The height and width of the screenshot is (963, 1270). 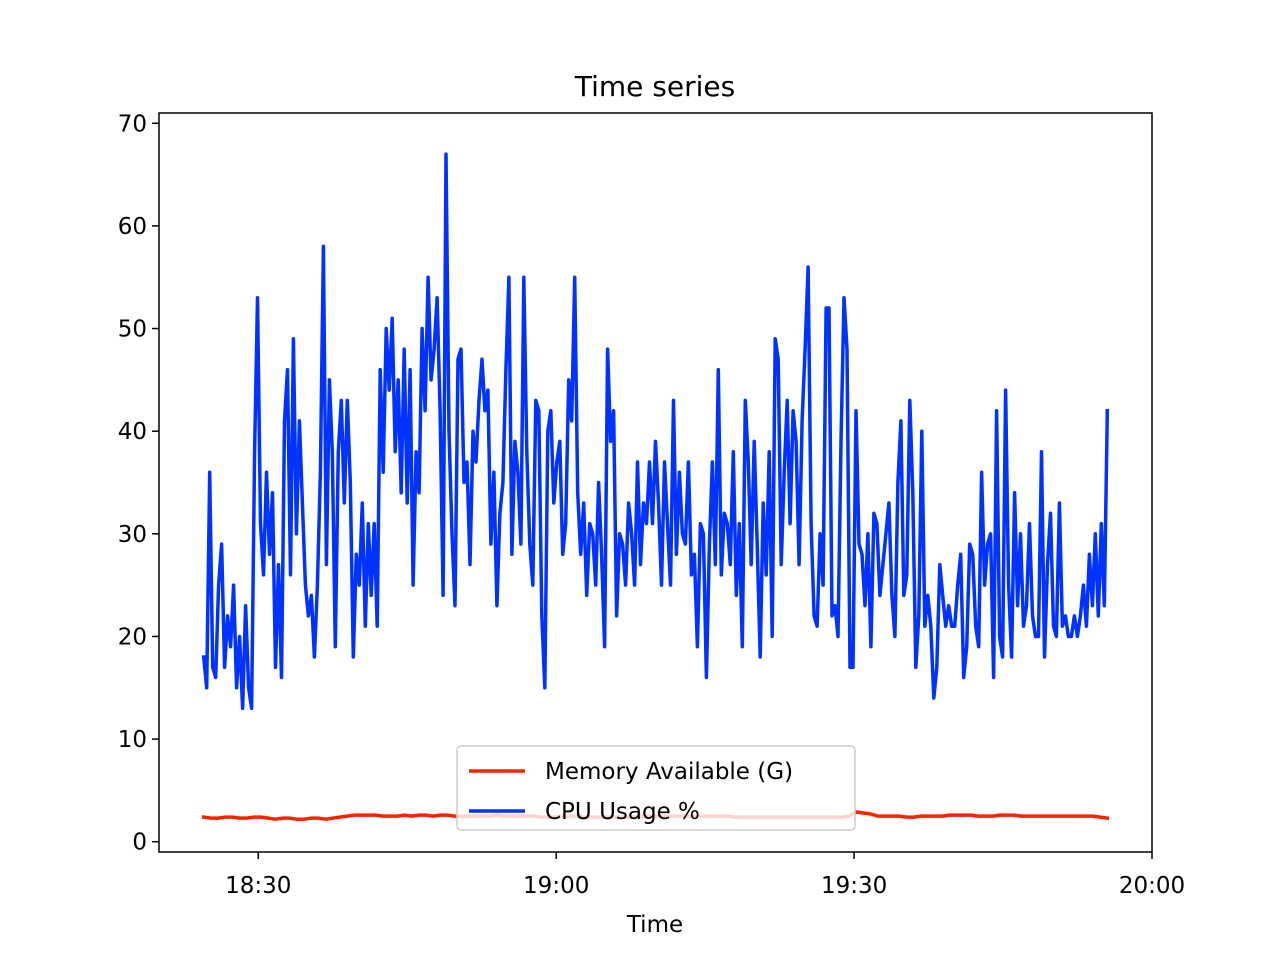 What do you see at coordinates (132, 330) in the screenshot?
I see `y-tick-label: 50` at bounding box center [132, 330].